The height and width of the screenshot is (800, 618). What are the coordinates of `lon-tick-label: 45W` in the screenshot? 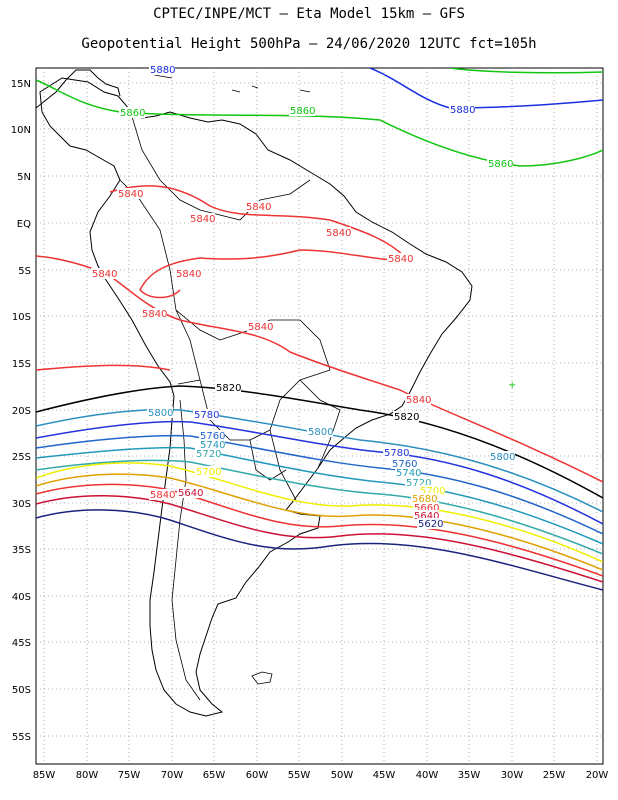 It's located at (384, 775).